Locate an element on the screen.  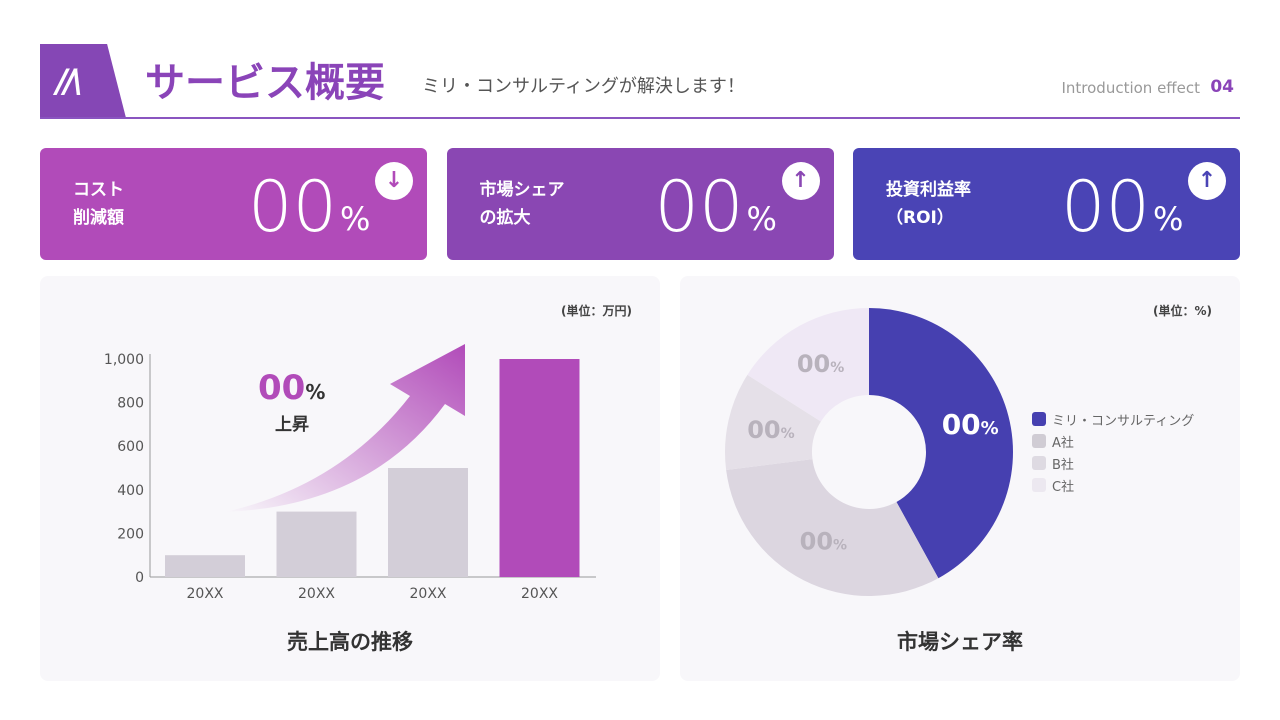
growth-arrow-icon is located at coordinates (345, 428).